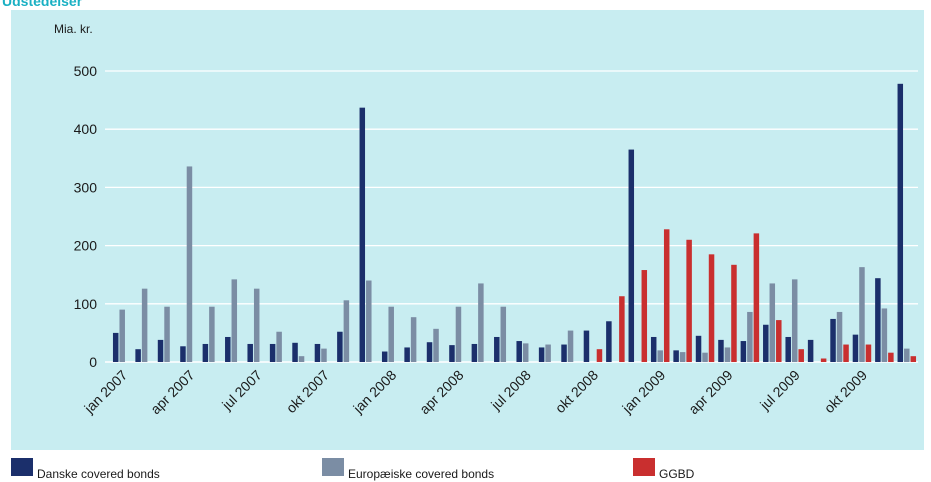 The height and width of the screenshot is (482, 931). What do you see at coordinates (576, 391) in the screenshot?
I see `x-tick-label: okt 2008` at bounding box center [576, 391].